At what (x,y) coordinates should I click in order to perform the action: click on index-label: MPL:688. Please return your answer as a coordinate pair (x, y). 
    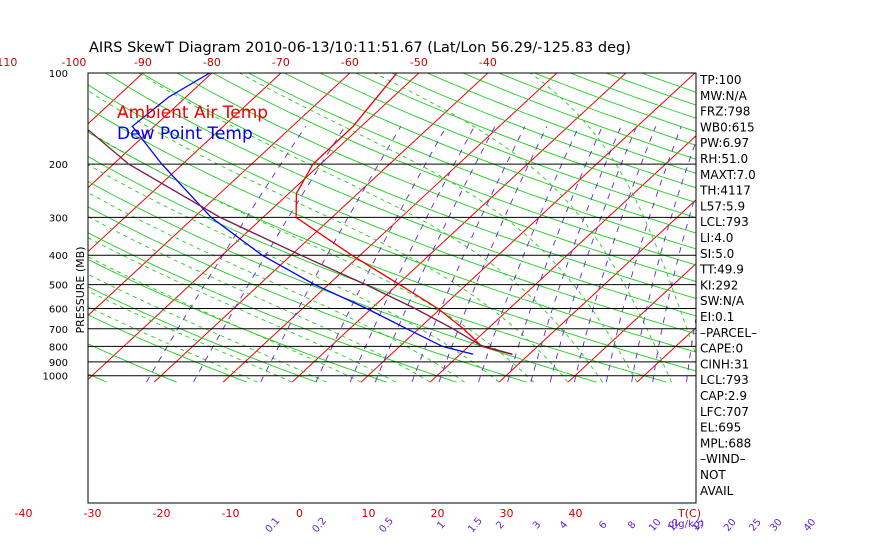
    Looking at the image, I should click on (725, 443).